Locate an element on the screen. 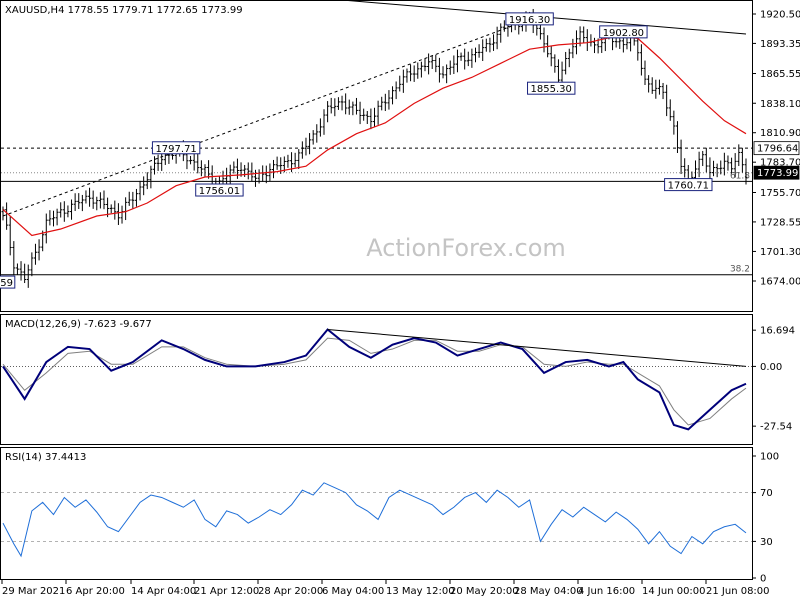 This screenshot has width=800, height=600. macd-trendline is located at coordinates (537, 348).